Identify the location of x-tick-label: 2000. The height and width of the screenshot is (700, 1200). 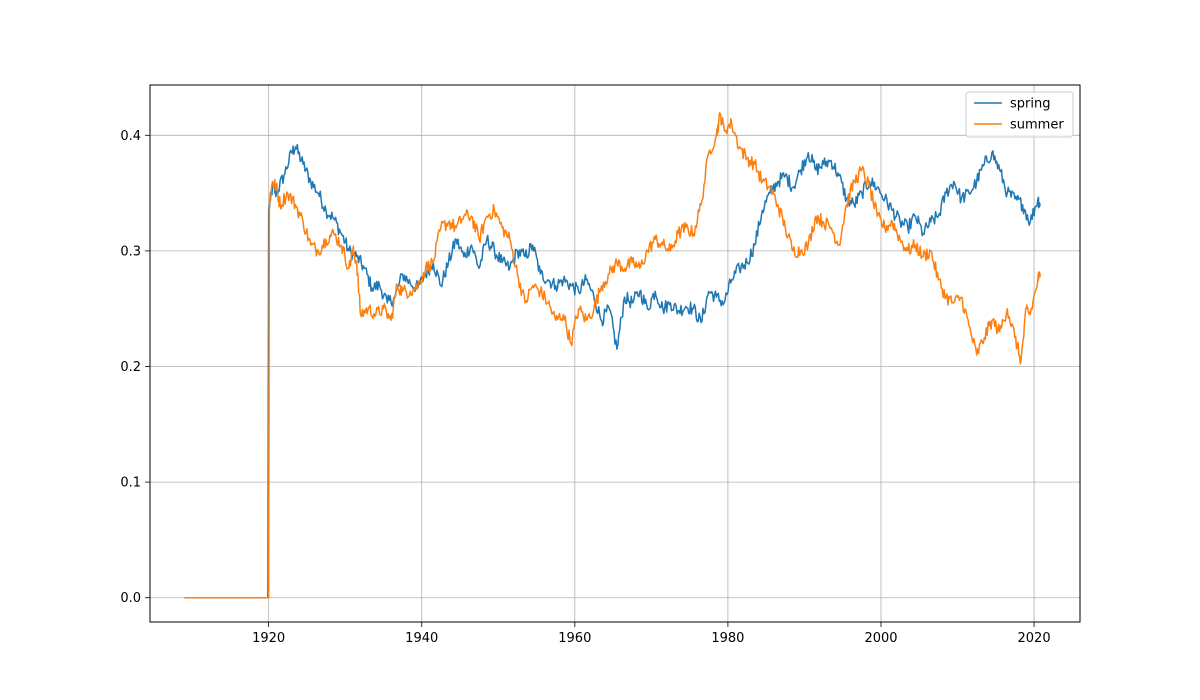
(880, 638).